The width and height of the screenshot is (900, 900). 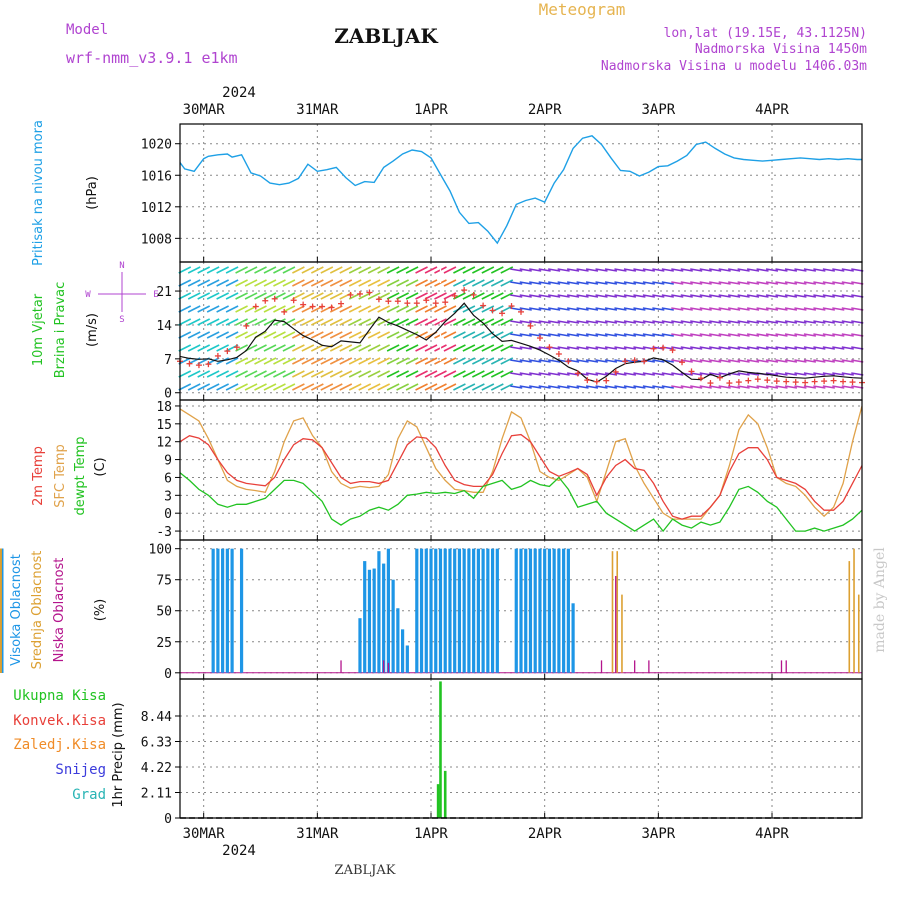 What do you see at coordinates (80, 475) in the screenshot?
I see `temp-ylabel-c: dewpt Temp` at bounding box center [80, 475].